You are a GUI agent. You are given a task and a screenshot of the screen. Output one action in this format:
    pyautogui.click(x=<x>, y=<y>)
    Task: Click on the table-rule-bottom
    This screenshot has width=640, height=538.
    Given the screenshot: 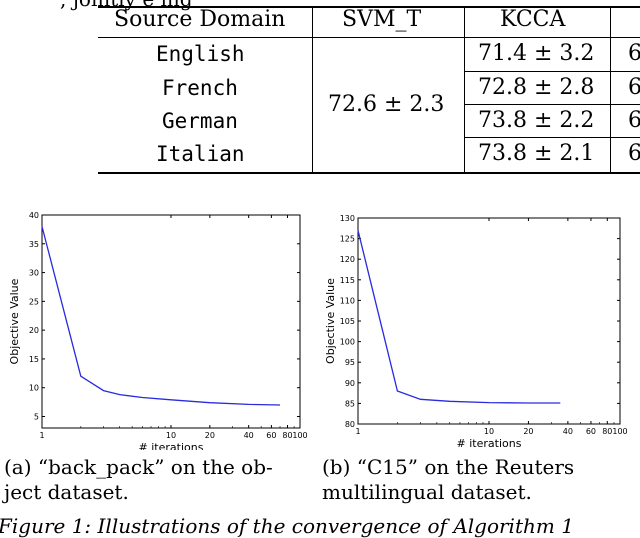 What is the action you would take?
    pyautogui.click(x=369, y=173)
    